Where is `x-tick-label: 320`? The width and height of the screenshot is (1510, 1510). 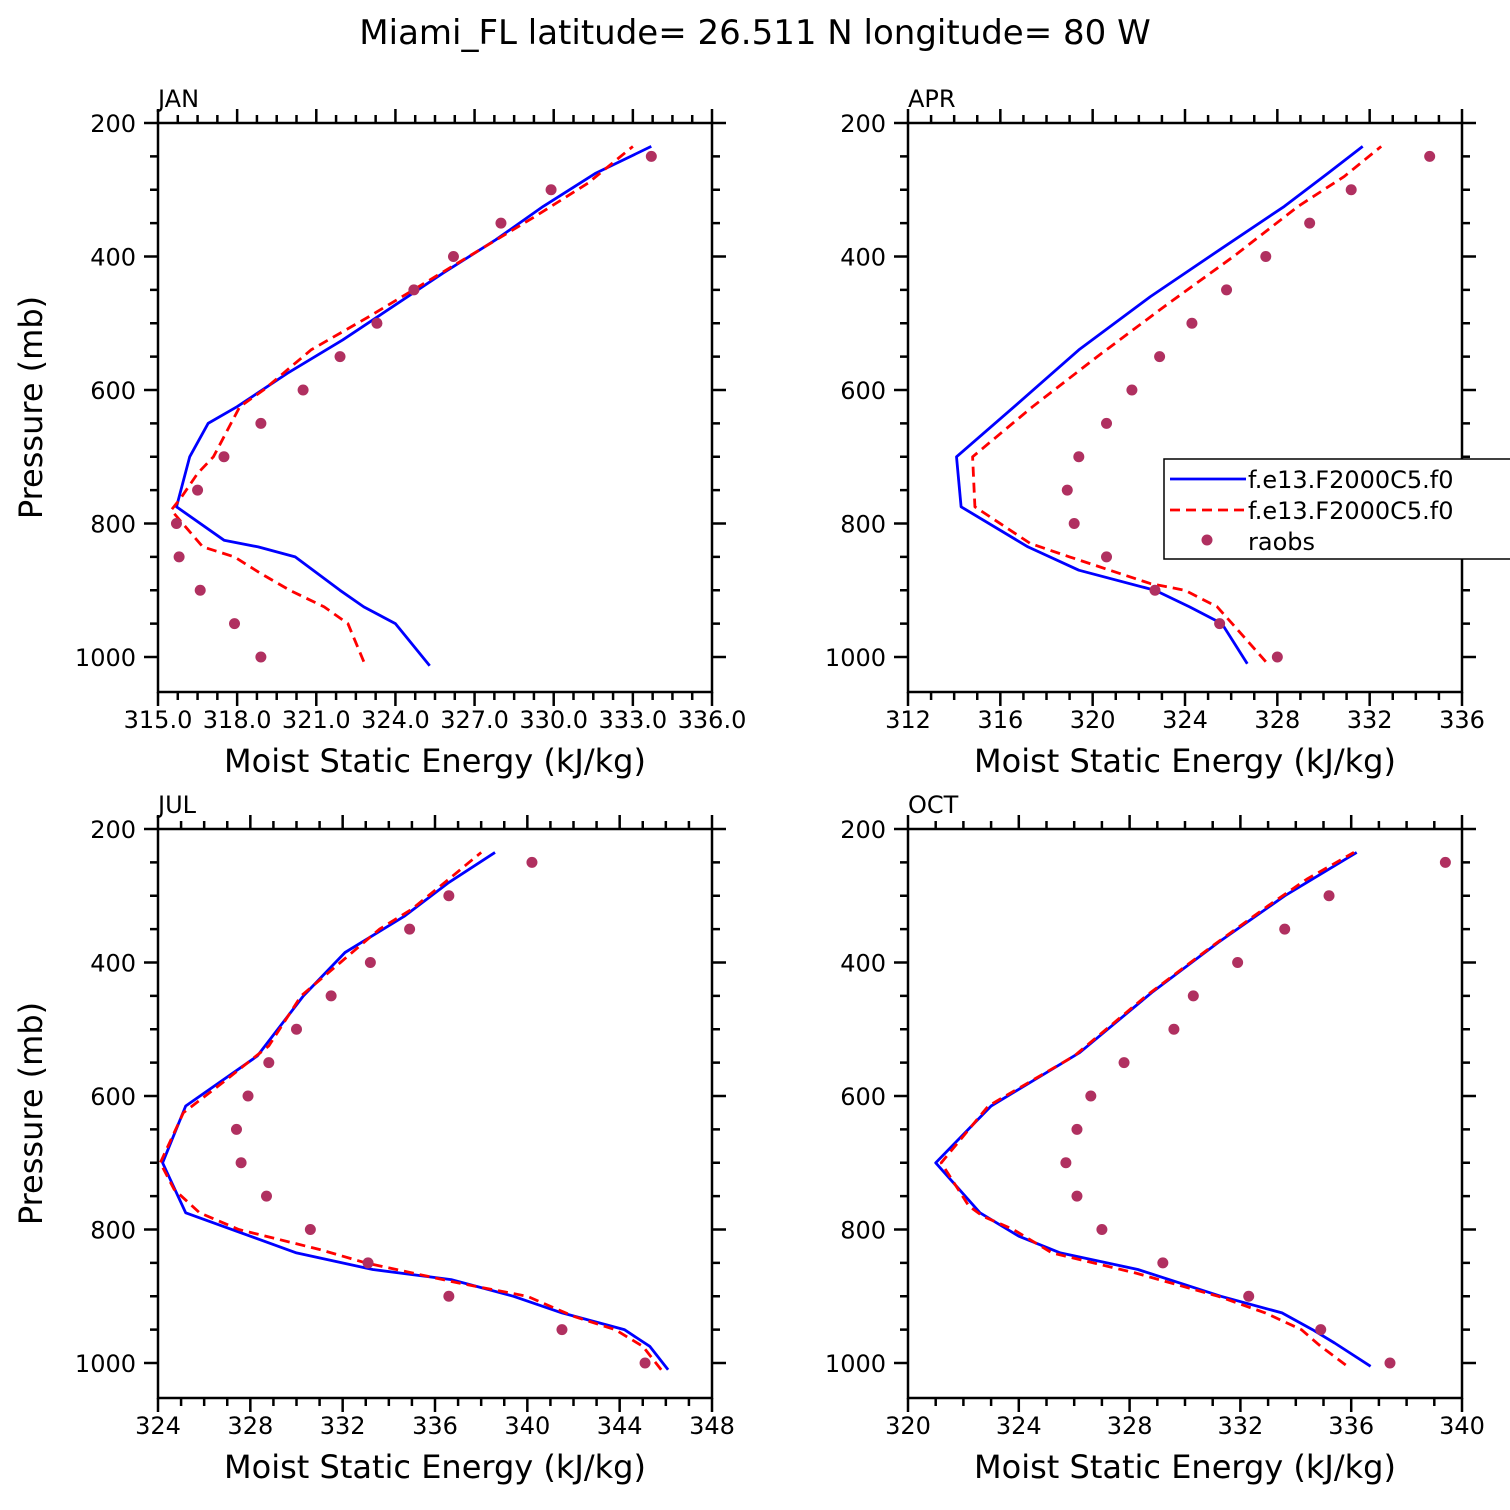 x-tick-label: 320 is located at coordinates (1093, 720).